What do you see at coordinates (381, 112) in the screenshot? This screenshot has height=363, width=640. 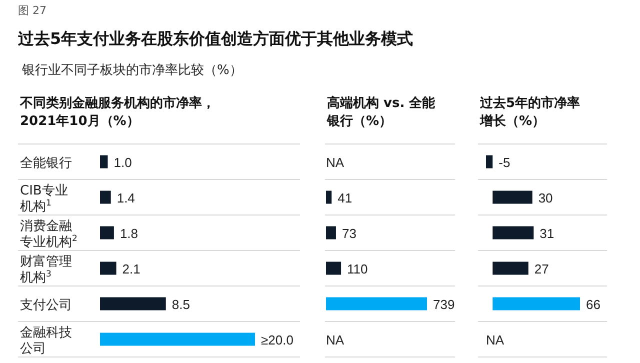 I see `chart-title: 高端机构 vs. 全能银行（%）` at bounding box center [381, 112].